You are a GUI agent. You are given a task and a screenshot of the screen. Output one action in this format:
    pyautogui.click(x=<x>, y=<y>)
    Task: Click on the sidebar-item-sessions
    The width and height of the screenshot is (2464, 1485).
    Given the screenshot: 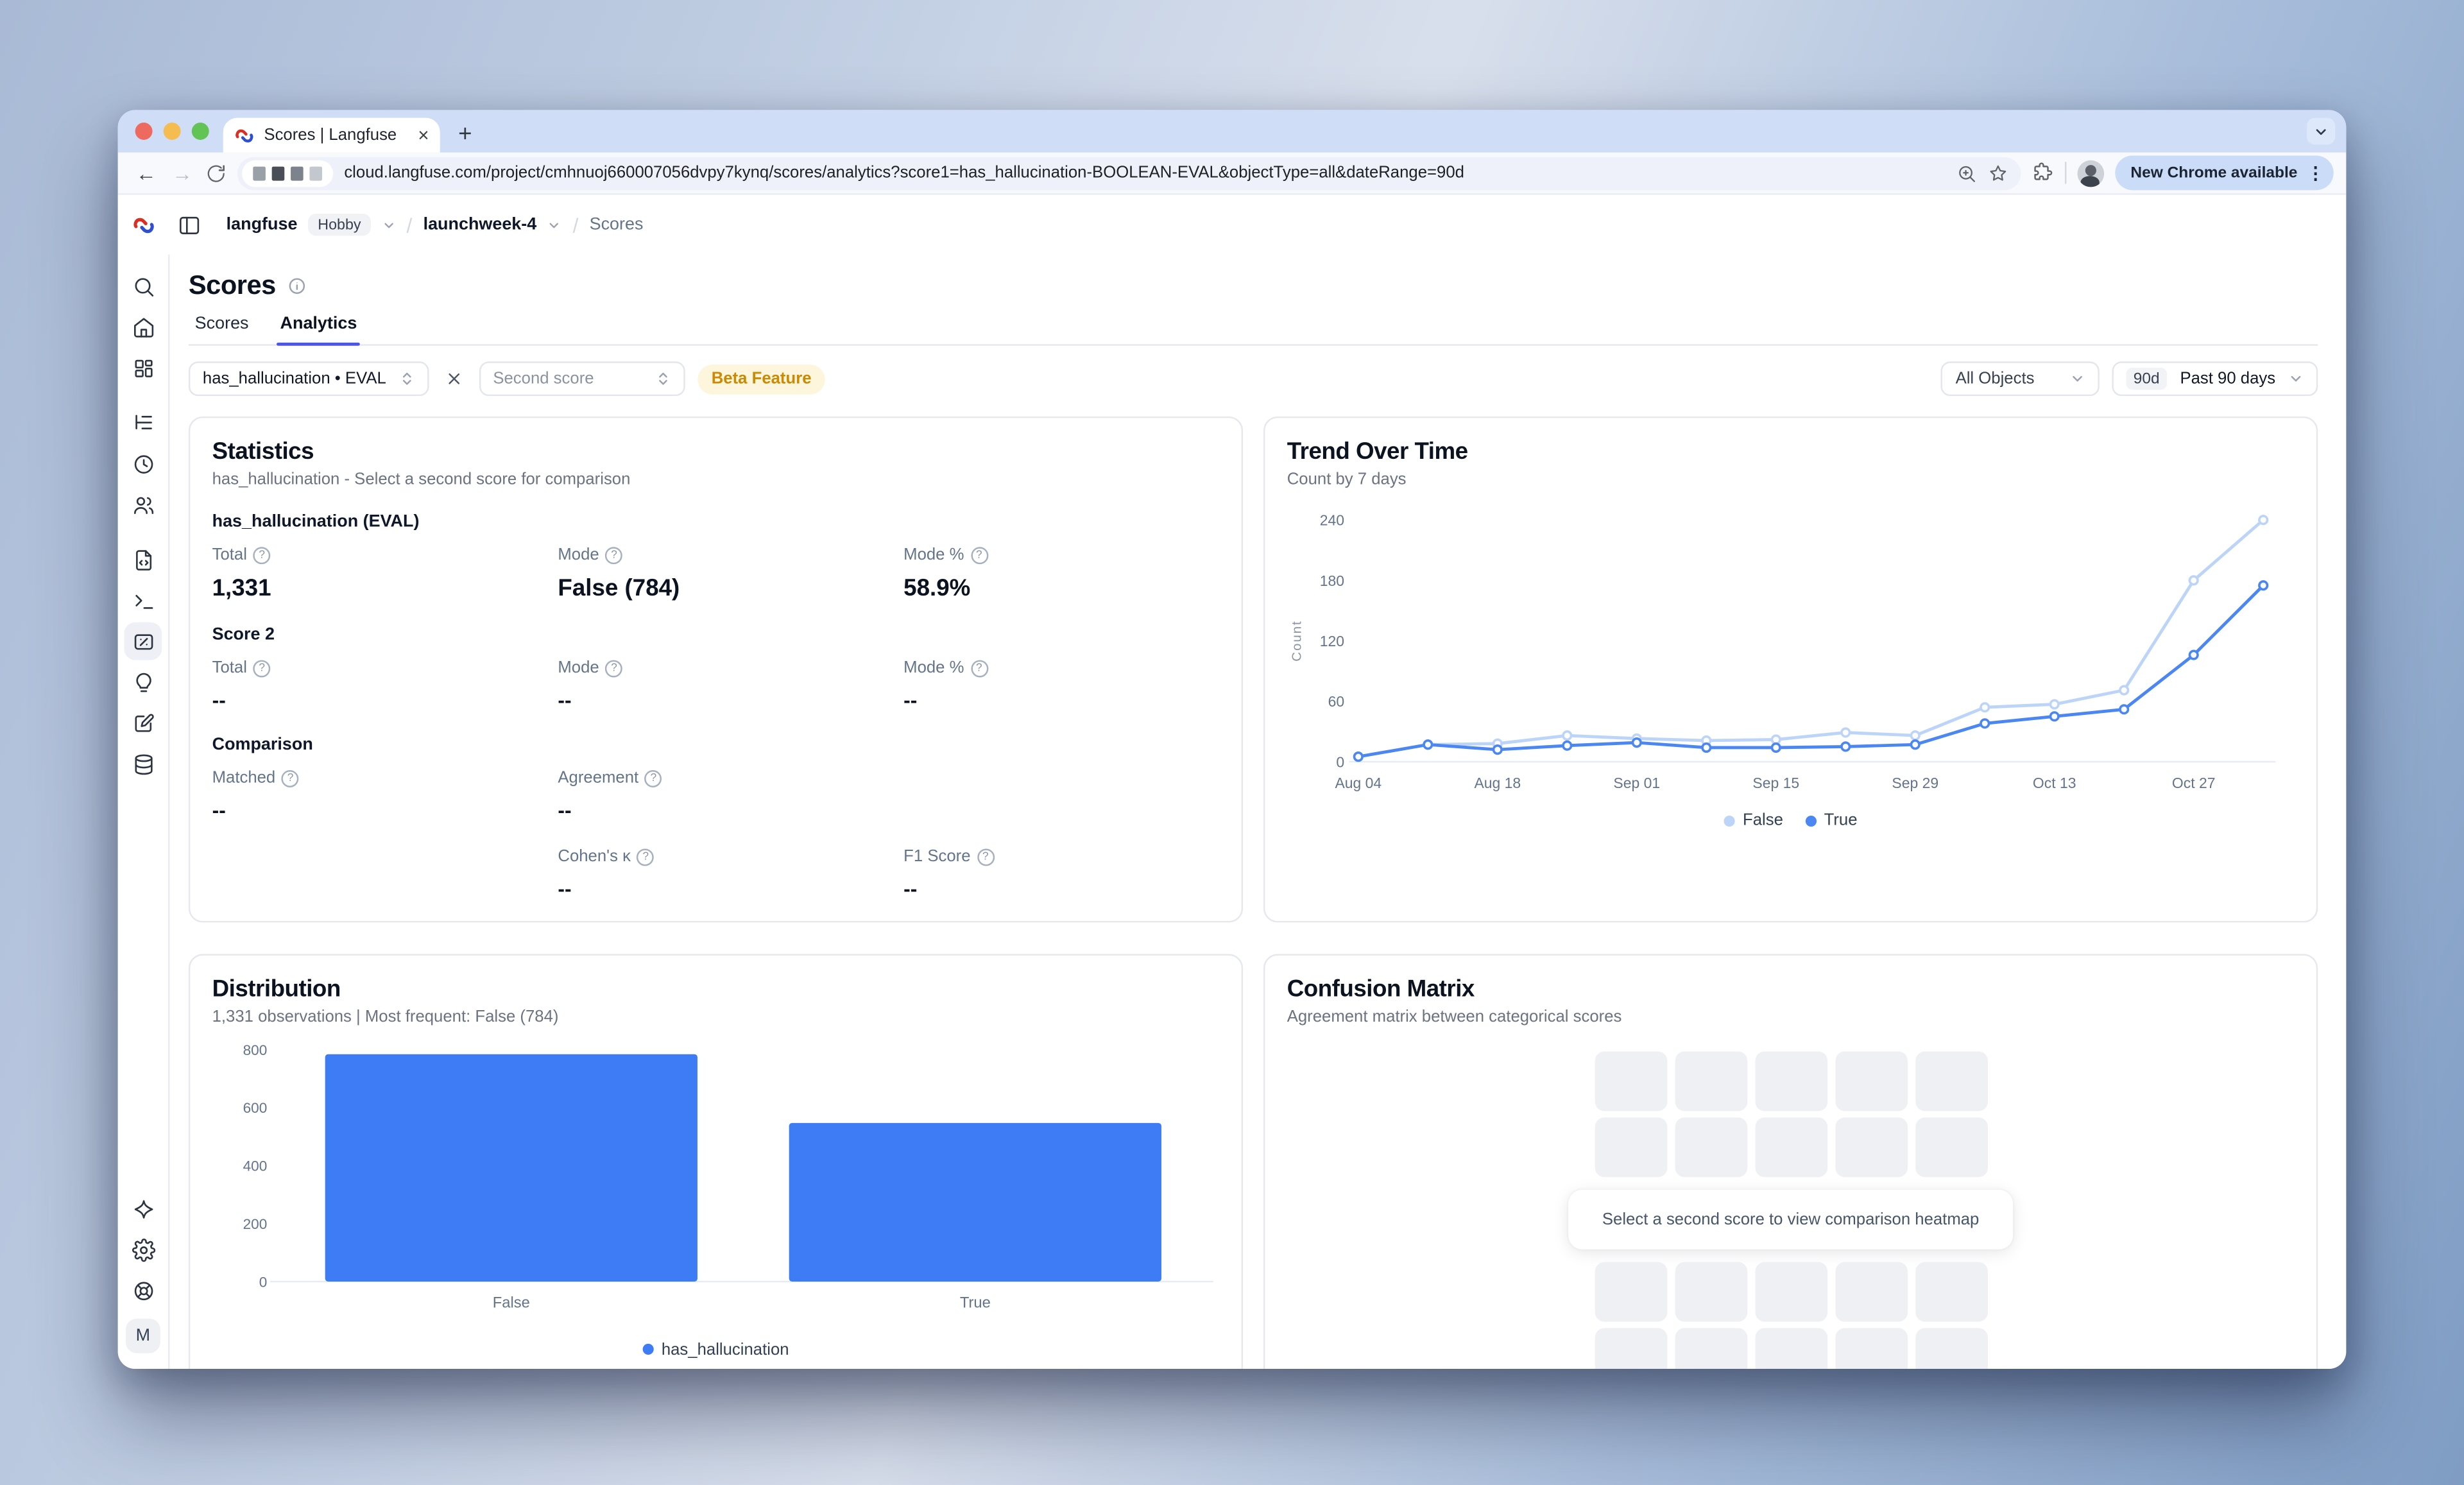 What is the action you would take?
    pyautogui.click(x=143, y=464)
    